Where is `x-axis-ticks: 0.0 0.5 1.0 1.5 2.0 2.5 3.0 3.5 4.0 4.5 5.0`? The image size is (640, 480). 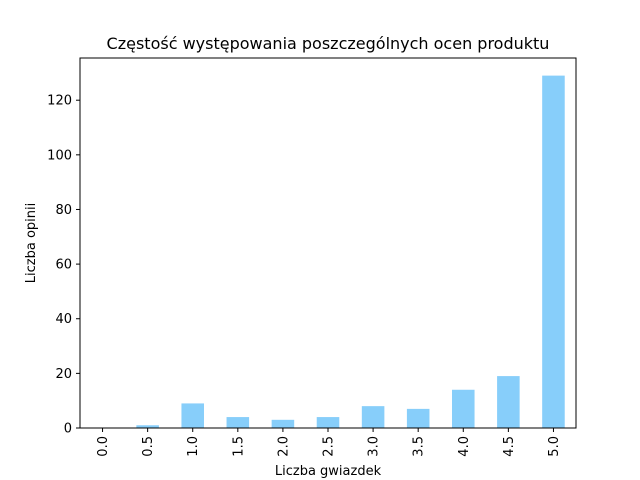 x-axis-ticks: 0.0 0.5 1.0 1.5 2.0 2.5 3.0 3.5 4.0 4.5 5.0 is located at coordinates (329, 442).